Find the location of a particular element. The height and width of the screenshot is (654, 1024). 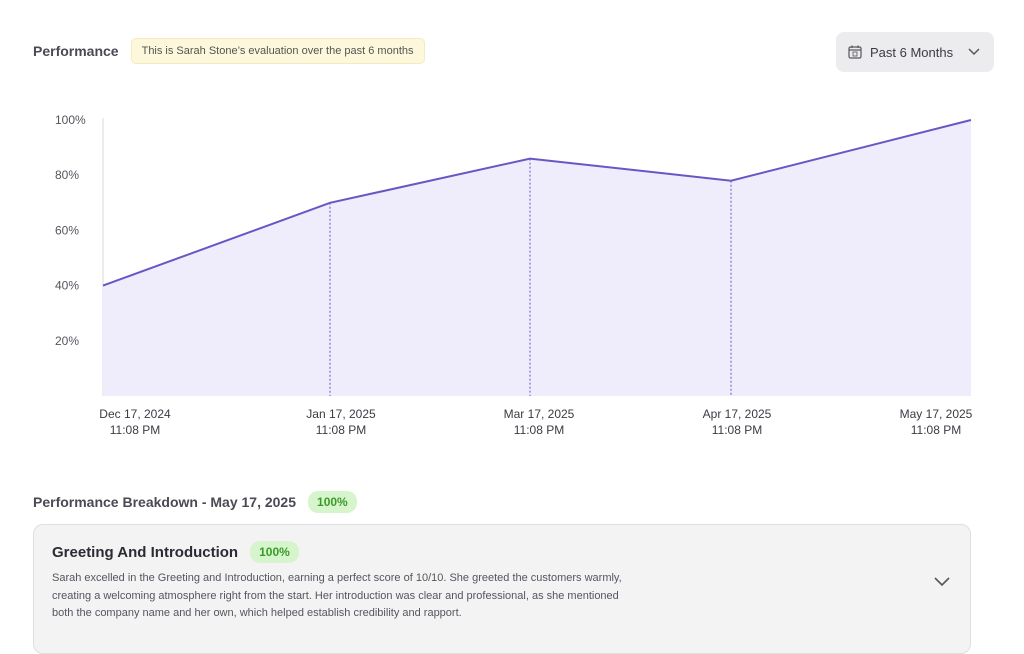

period-select-label: Past 6 Months is located at coordinates (912, 52).